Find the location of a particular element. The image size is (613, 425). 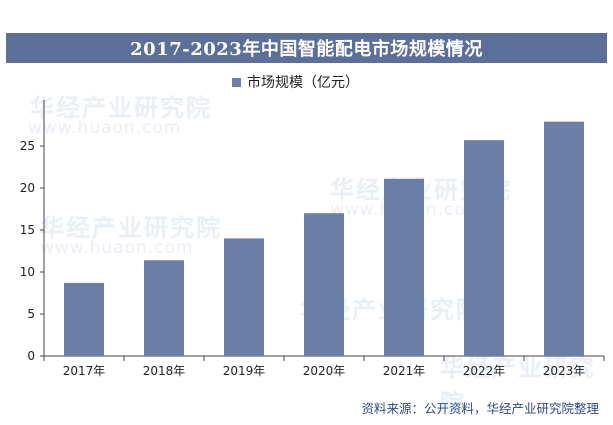

y-tick-label: 5 is located at coordinates (31, 314).